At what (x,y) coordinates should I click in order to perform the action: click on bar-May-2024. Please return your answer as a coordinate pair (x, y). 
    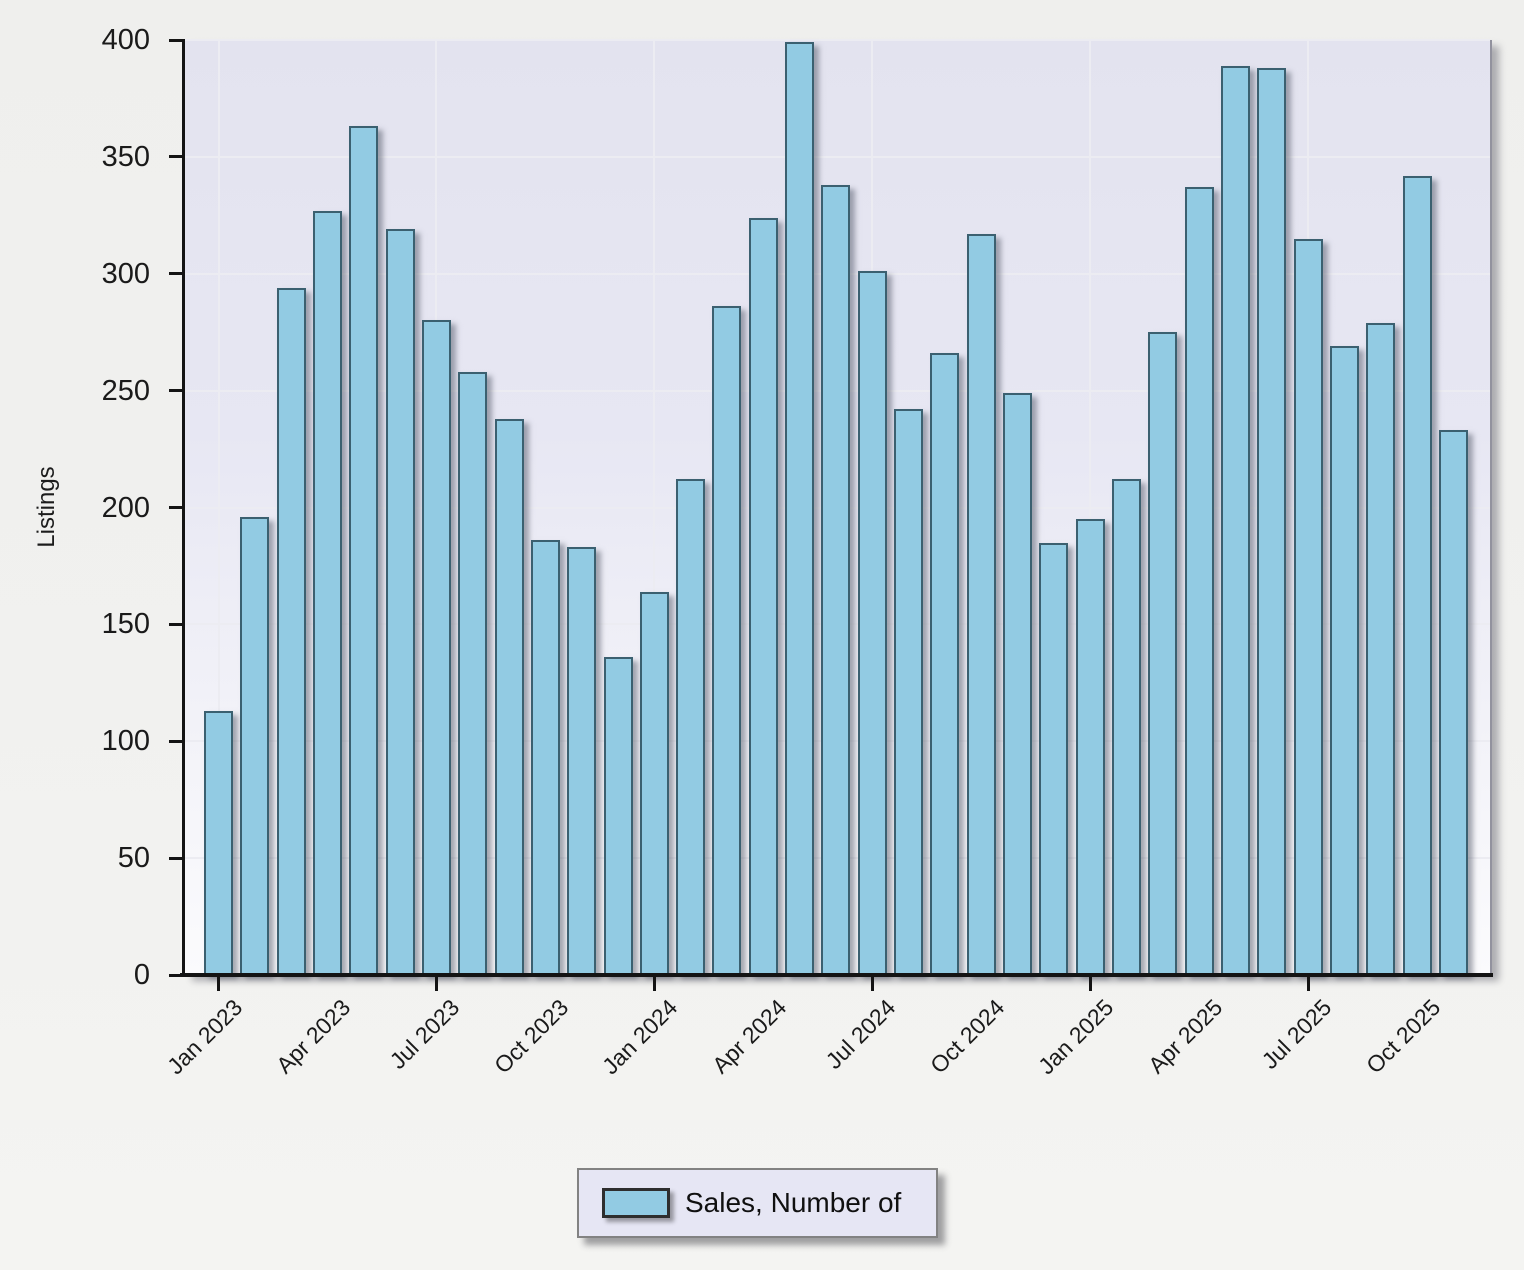
    Looking at the image, I should click on (800, 508).